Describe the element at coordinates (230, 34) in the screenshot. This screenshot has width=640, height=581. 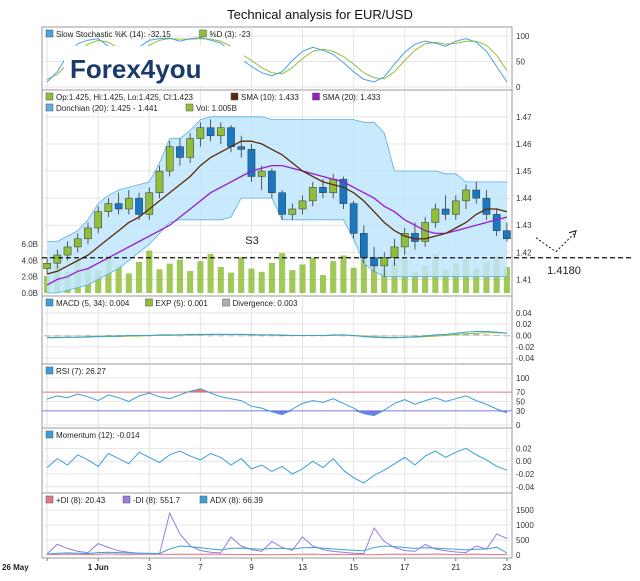
I see `legend-label: %D (3): -23` at that location.